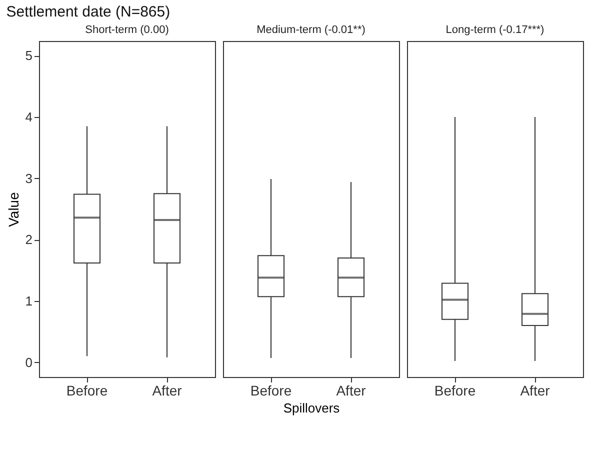 The image size is (605, 454). I want to click on chart-subtitle: Medium-term (-0.01**), so click(311, 30).